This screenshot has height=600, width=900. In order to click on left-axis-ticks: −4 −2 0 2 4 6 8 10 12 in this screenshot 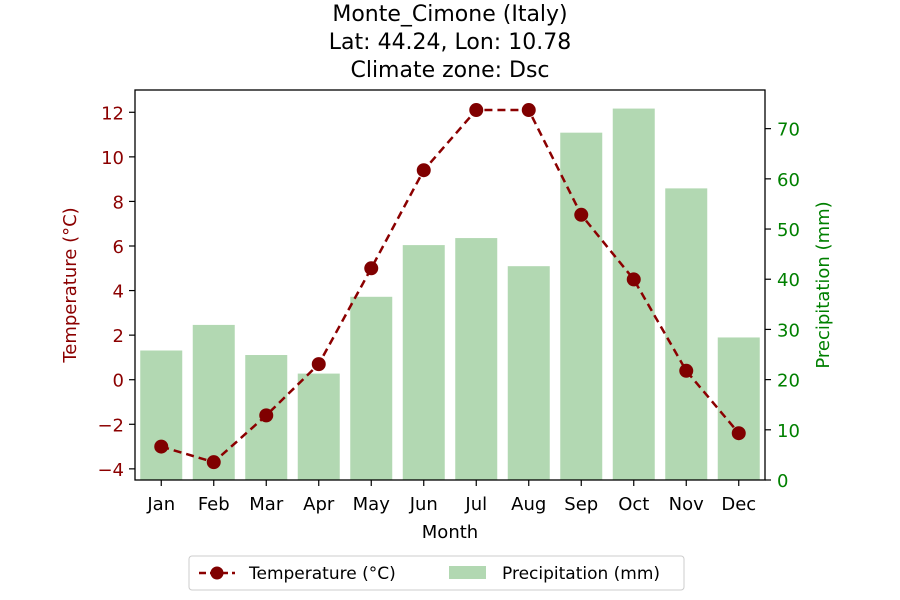, I will do `click(116, 292)`.